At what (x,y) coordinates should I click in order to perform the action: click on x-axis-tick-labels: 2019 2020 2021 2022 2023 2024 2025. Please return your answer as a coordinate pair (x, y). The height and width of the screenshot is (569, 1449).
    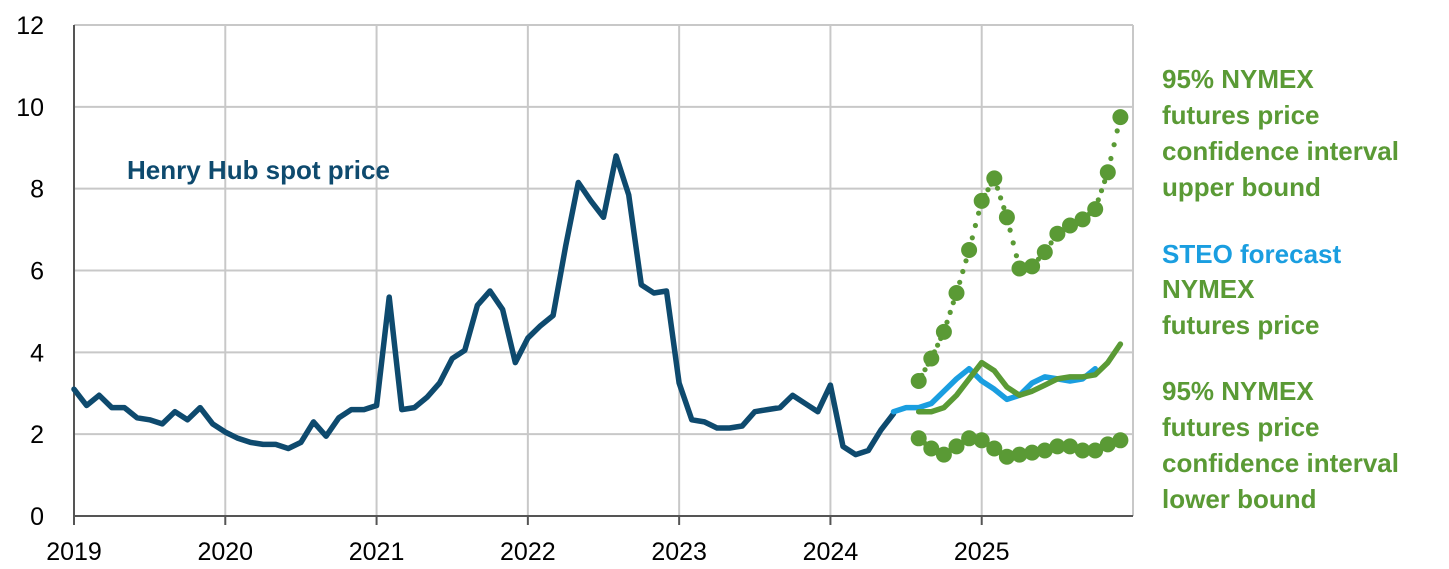
    Looking at the image, I should click on (527, 552).